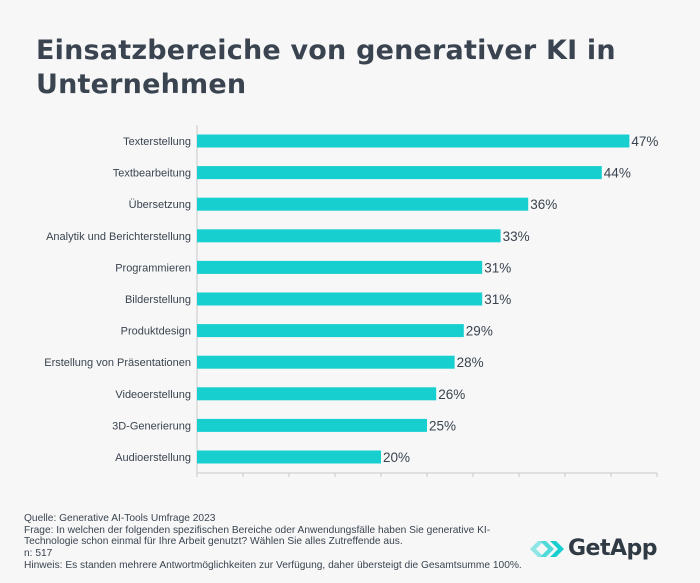  What do you see at coordinates (153, 395) in the screenshot?
I see `category-label: Videoerstellung` at bounding box center [153, 395].